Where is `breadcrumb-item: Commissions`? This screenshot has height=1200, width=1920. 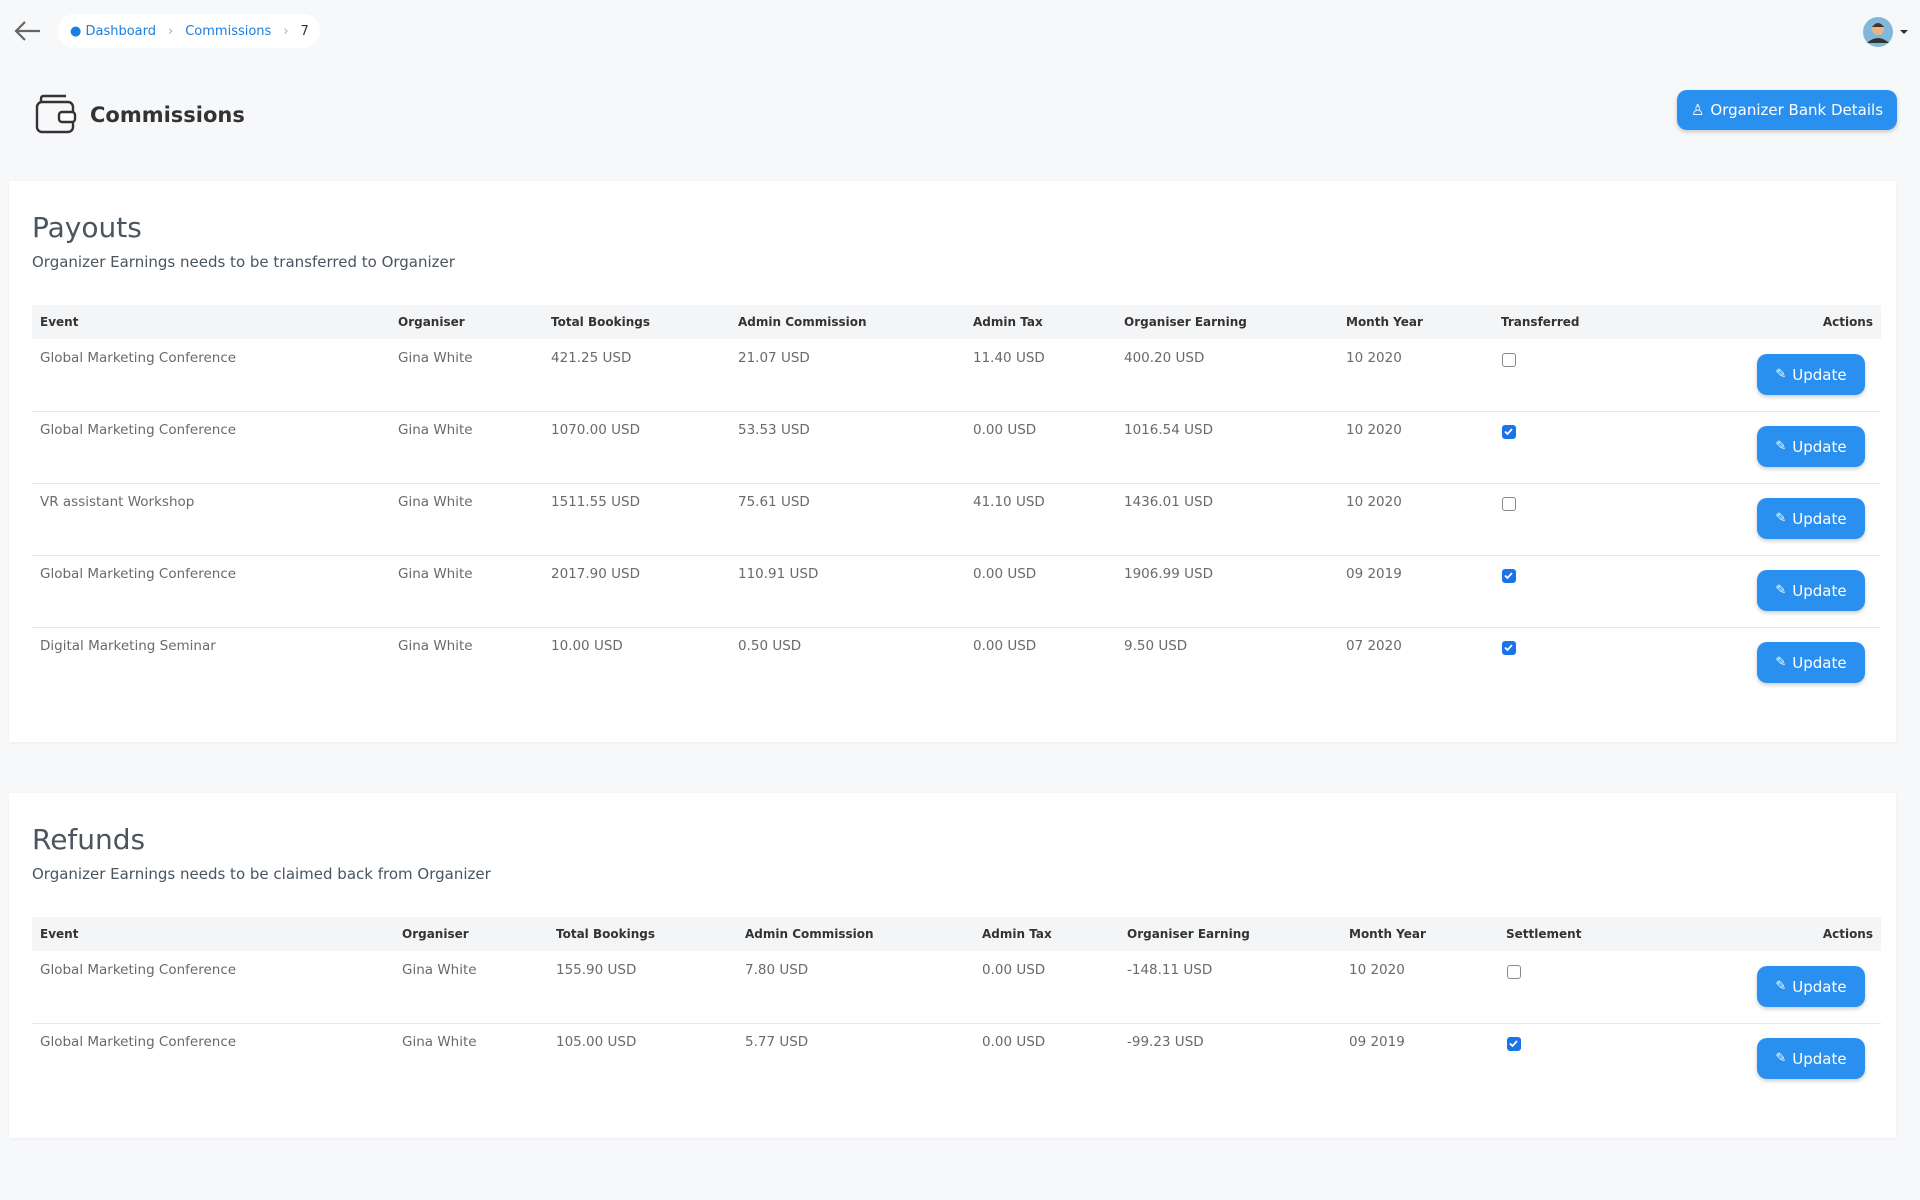
breadcrumb-item: Commissions is located at coordinates (228, 31).